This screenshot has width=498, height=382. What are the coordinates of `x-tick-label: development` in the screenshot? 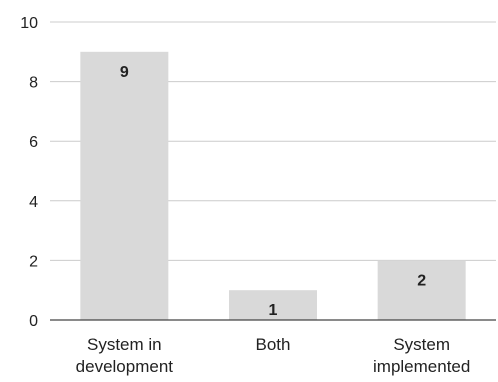 It's located at (125, 366).